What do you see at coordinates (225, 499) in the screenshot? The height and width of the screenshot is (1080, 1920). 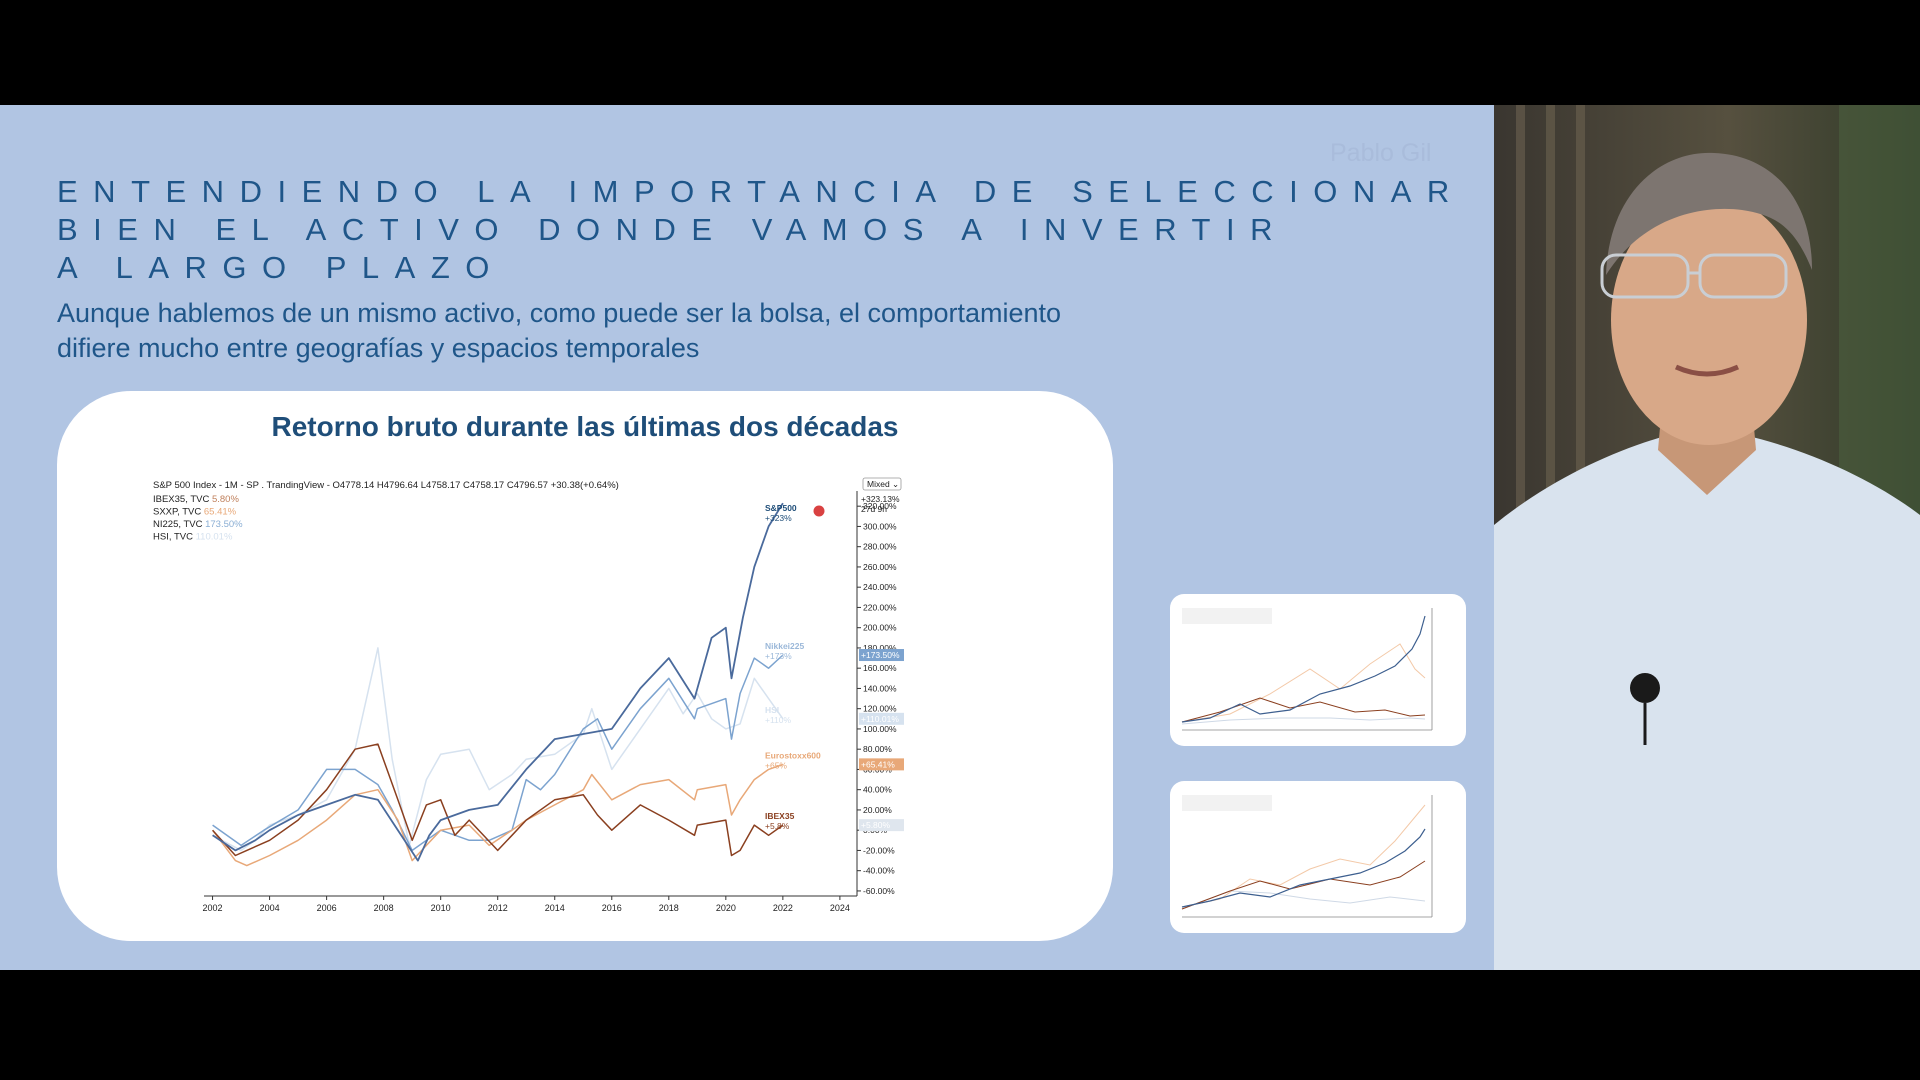 I see `legend-value: 5.80%` at bounding box center [225, 499].